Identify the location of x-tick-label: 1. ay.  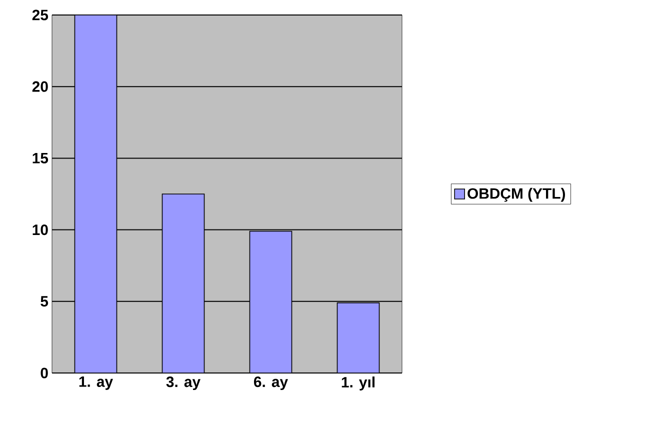
(96, 383).